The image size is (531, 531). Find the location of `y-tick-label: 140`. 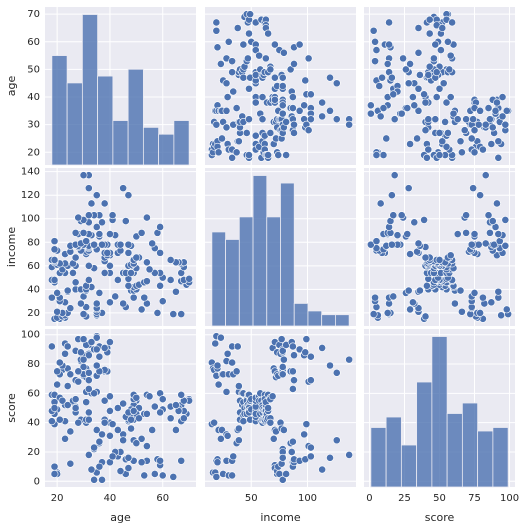

y-tick-label: 140 is located at coordinates (30, 172).